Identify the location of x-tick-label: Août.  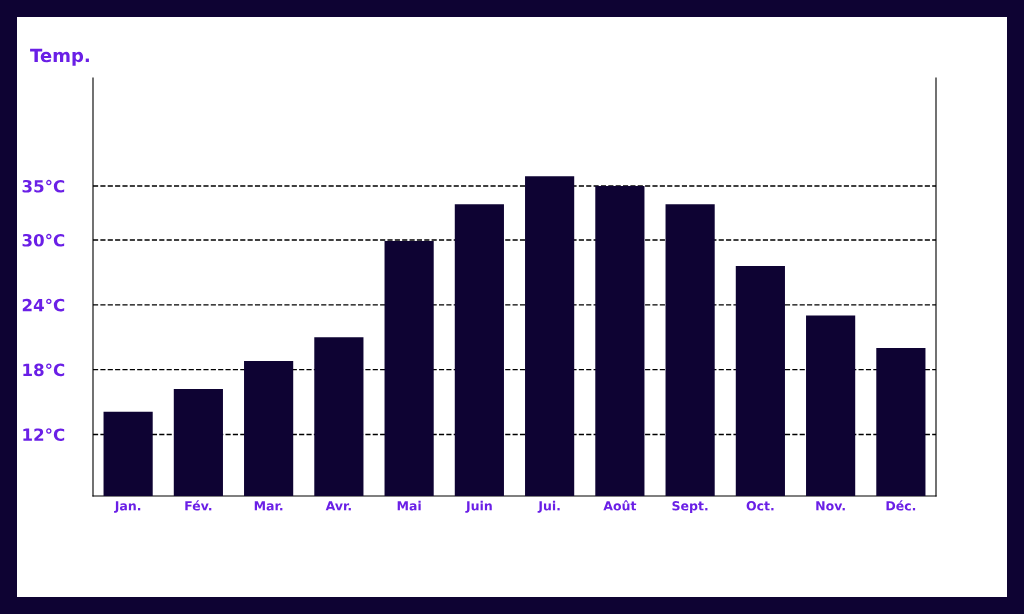
(620, 505).